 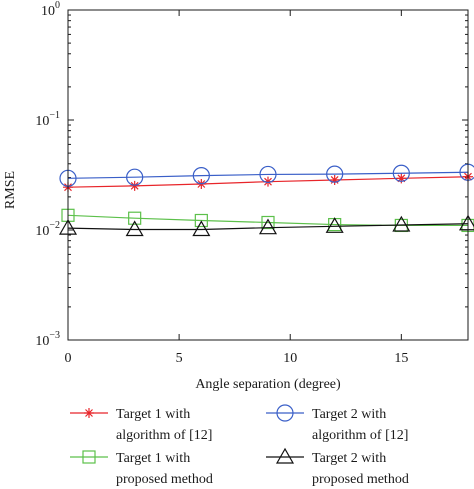 I want to click on series-layer, so click(x=266, y=200).